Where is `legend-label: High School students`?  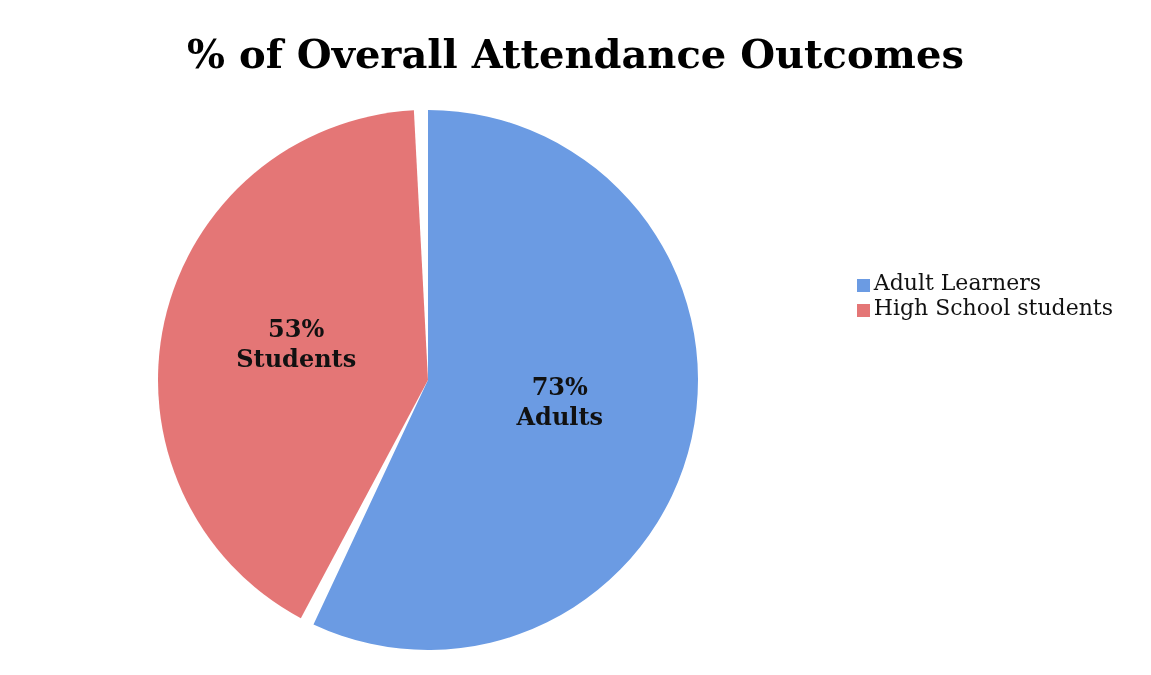
legend-label: High School students is located at coordinates (993, 307).